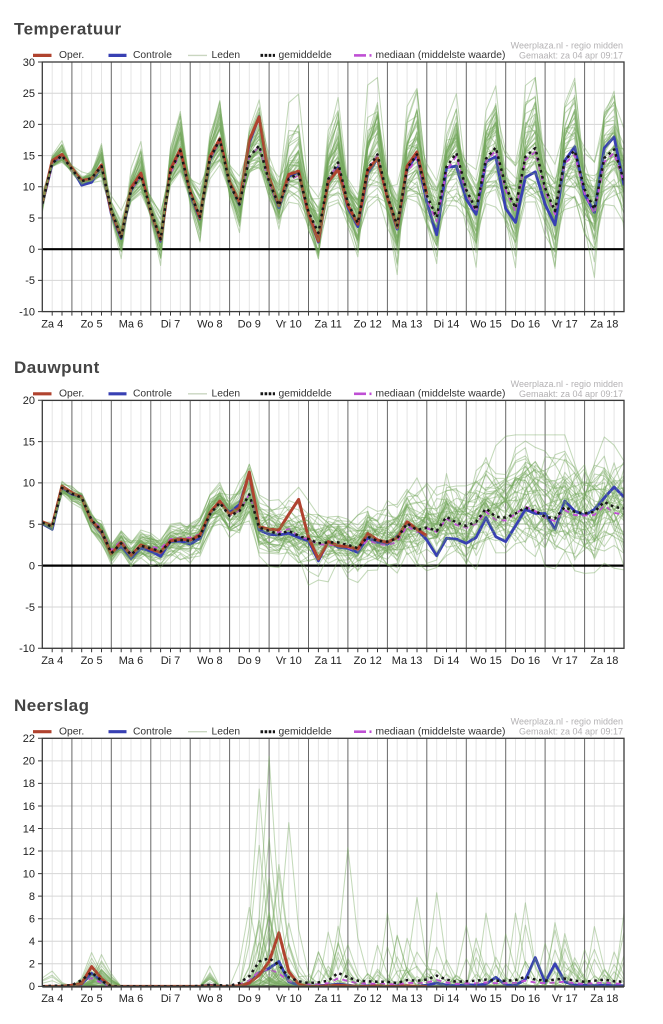  What do you see at coordinates (29, 829) in the screenshot?
I see `svg-text: 14` at bounding box center [29, 829].